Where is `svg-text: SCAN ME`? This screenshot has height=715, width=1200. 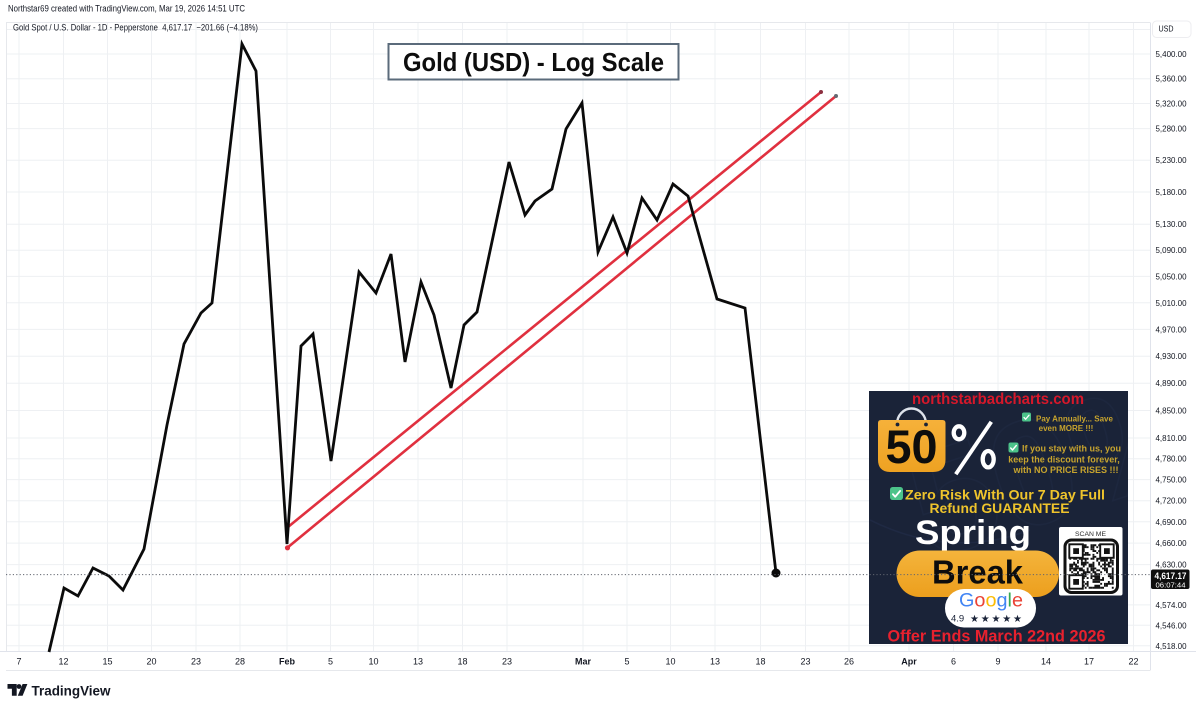 svg-text: SCAN ME is located at coordinates (1090, 534).